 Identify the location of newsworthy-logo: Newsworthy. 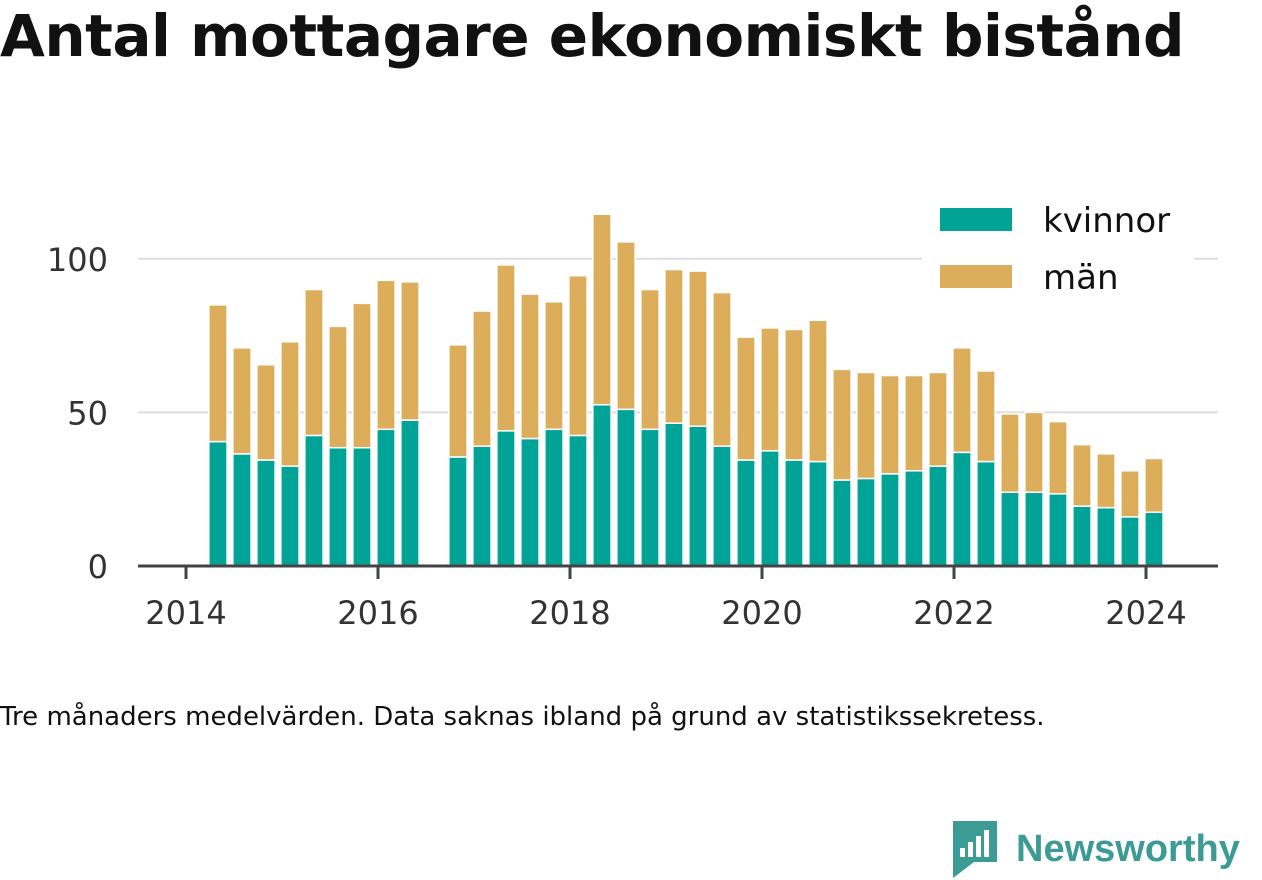
(1095, 849).